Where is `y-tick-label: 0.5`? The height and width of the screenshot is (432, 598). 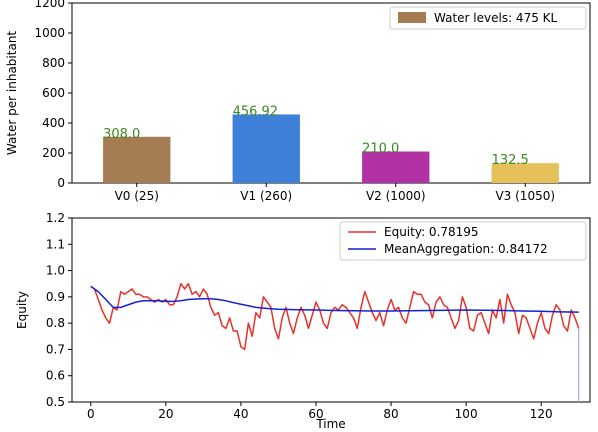 y-tick-label: 0.5 is located at coordinates (55, 402).